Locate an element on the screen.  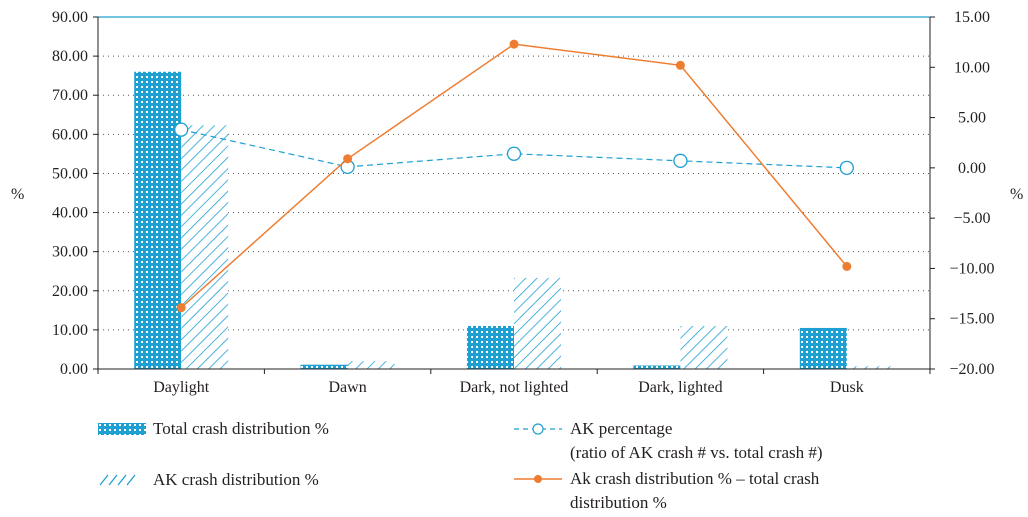
left-tick-label: 80.00 is located at coordinates (70, 56).